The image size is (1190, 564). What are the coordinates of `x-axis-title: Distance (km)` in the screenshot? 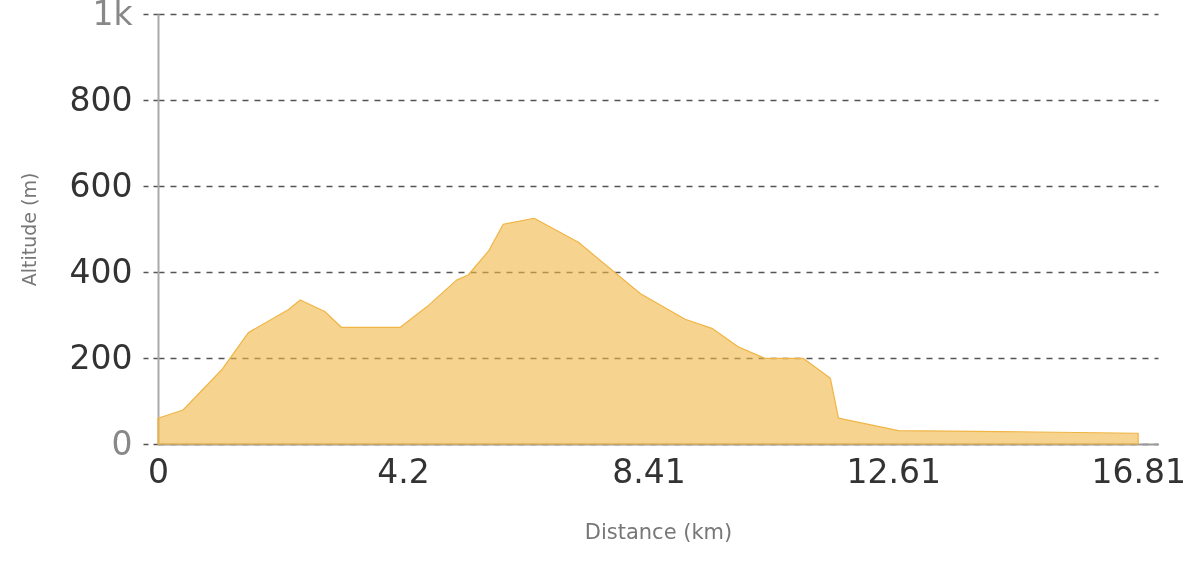 It's located at (658, 531).